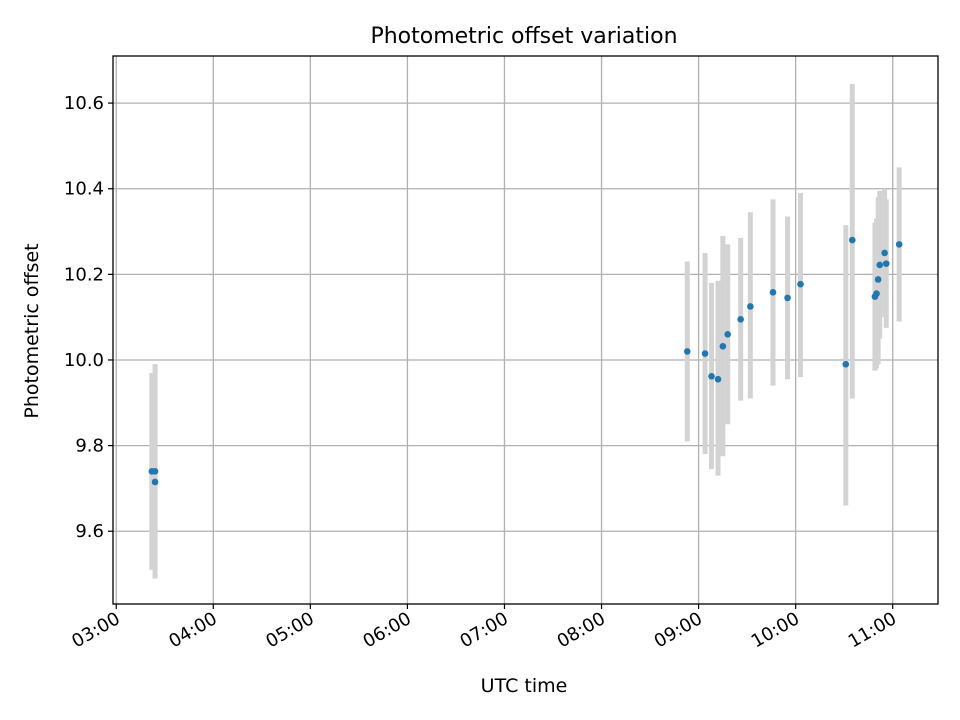  I want to click on y-tick-label: 10.4, so click(84, 189).